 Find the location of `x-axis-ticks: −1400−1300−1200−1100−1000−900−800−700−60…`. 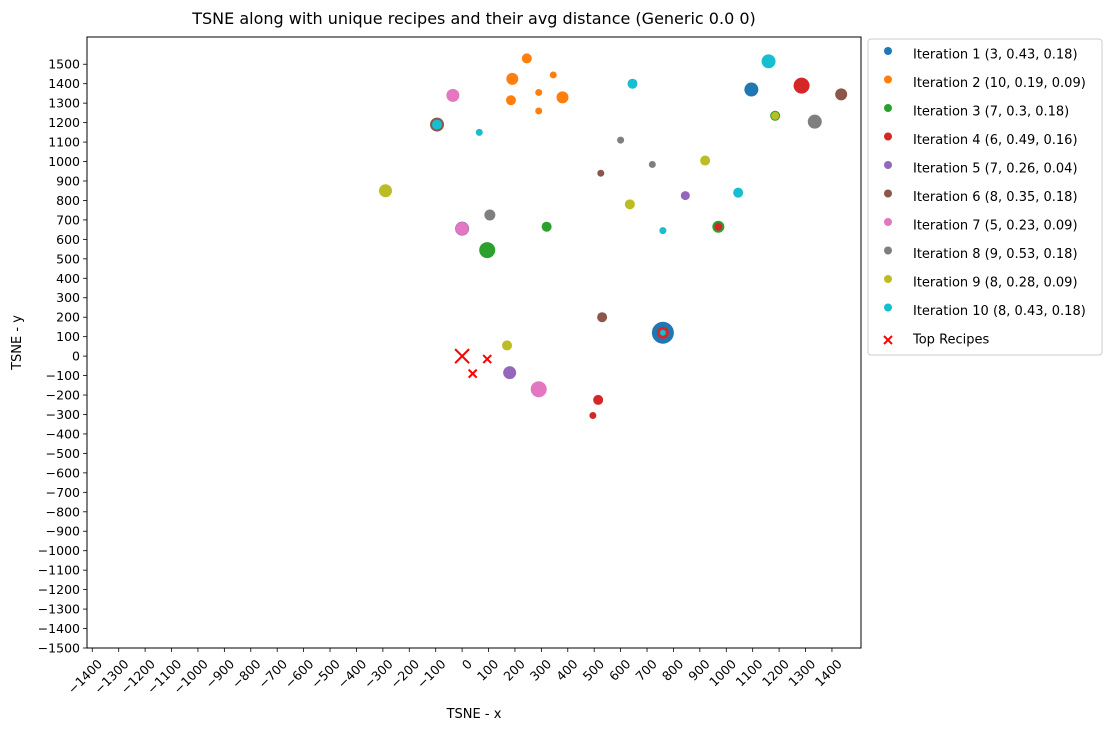

x-axis-ticks: −1400−1300−1200−1100−1000−900−800−700−60… is located at coordinates (455, 672).